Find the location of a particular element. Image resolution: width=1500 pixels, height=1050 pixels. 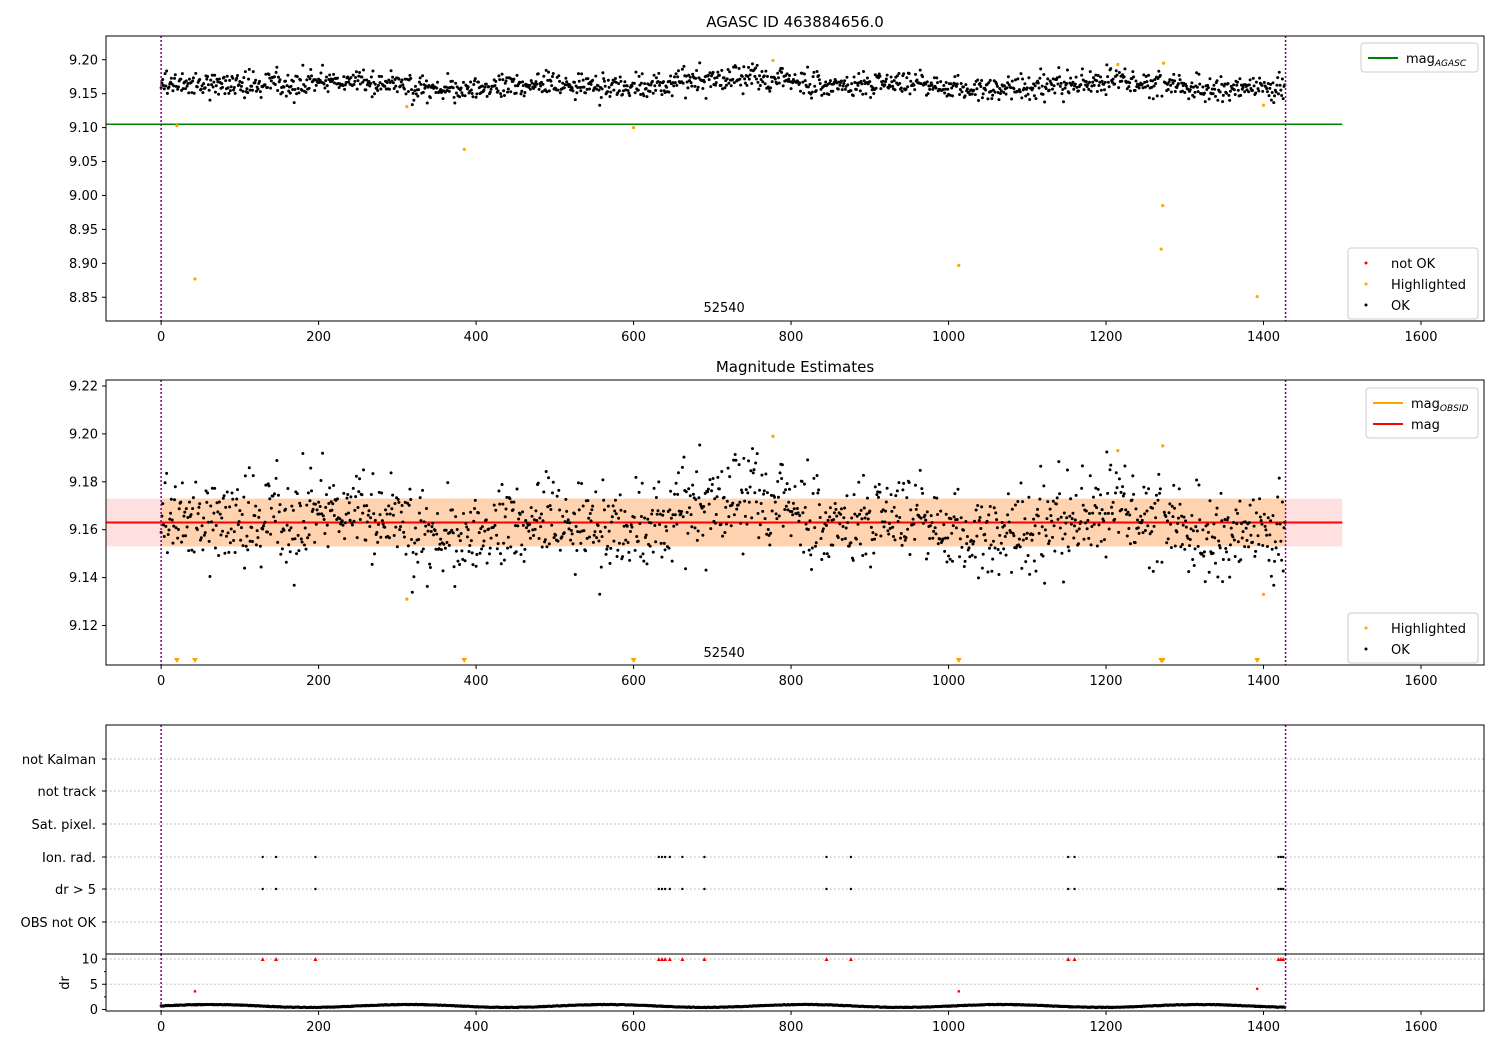

agasc-xtick-label-400: 400 is located at coordinates (476, 337).